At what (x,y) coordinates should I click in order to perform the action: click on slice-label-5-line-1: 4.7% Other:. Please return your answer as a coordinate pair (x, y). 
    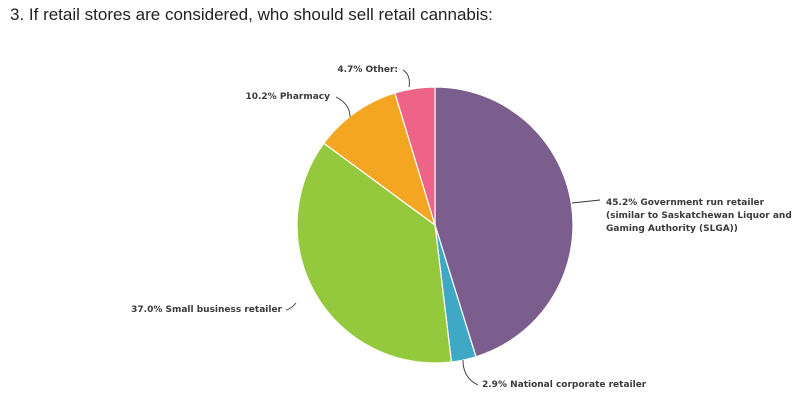
    Looking at the image, I should click on (367, 70).